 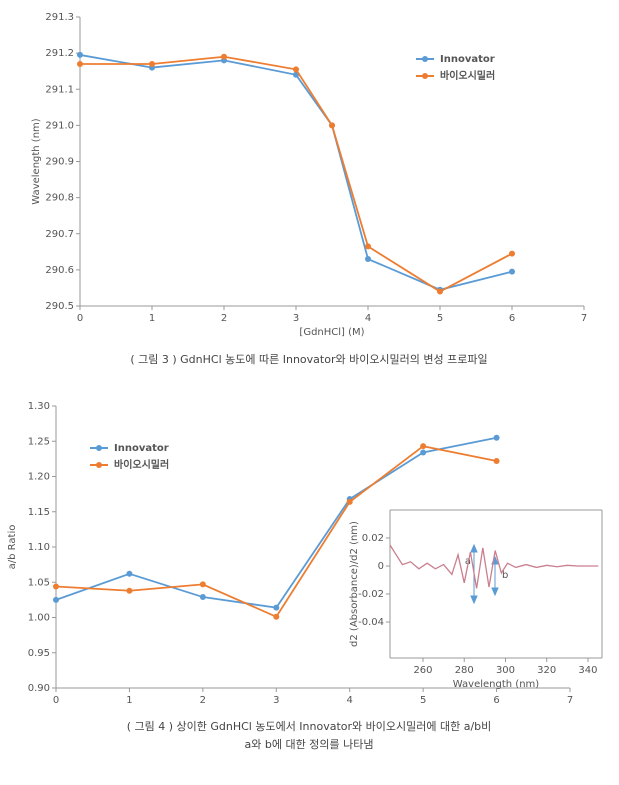 What do you see at coordinates (59, 17) in the screenshot?
I see `y-tick-label: 291.3` at bounding box center [59, 17].